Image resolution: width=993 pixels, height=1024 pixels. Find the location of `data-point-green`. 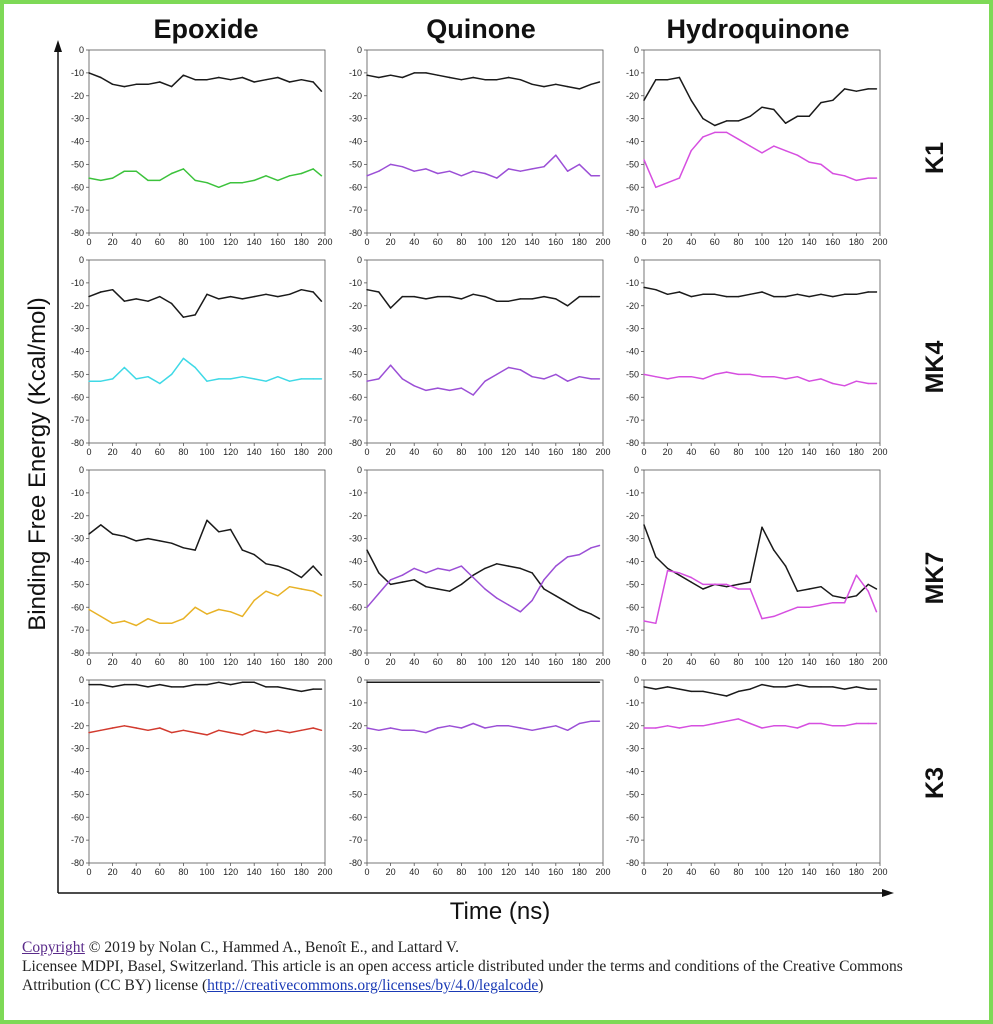

data-point-green is located at coordinates (148, 180).